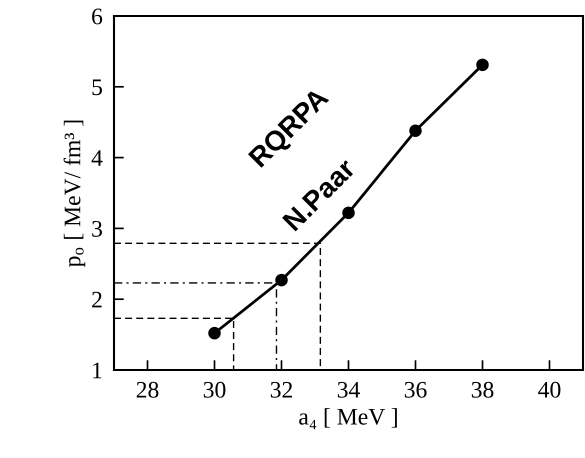 Image resolution: width=585 pixels, height=458 pixels. Describe the element at coordinates (349, 390) in the screenshot. I see `x-tick-label: 34` at that location.